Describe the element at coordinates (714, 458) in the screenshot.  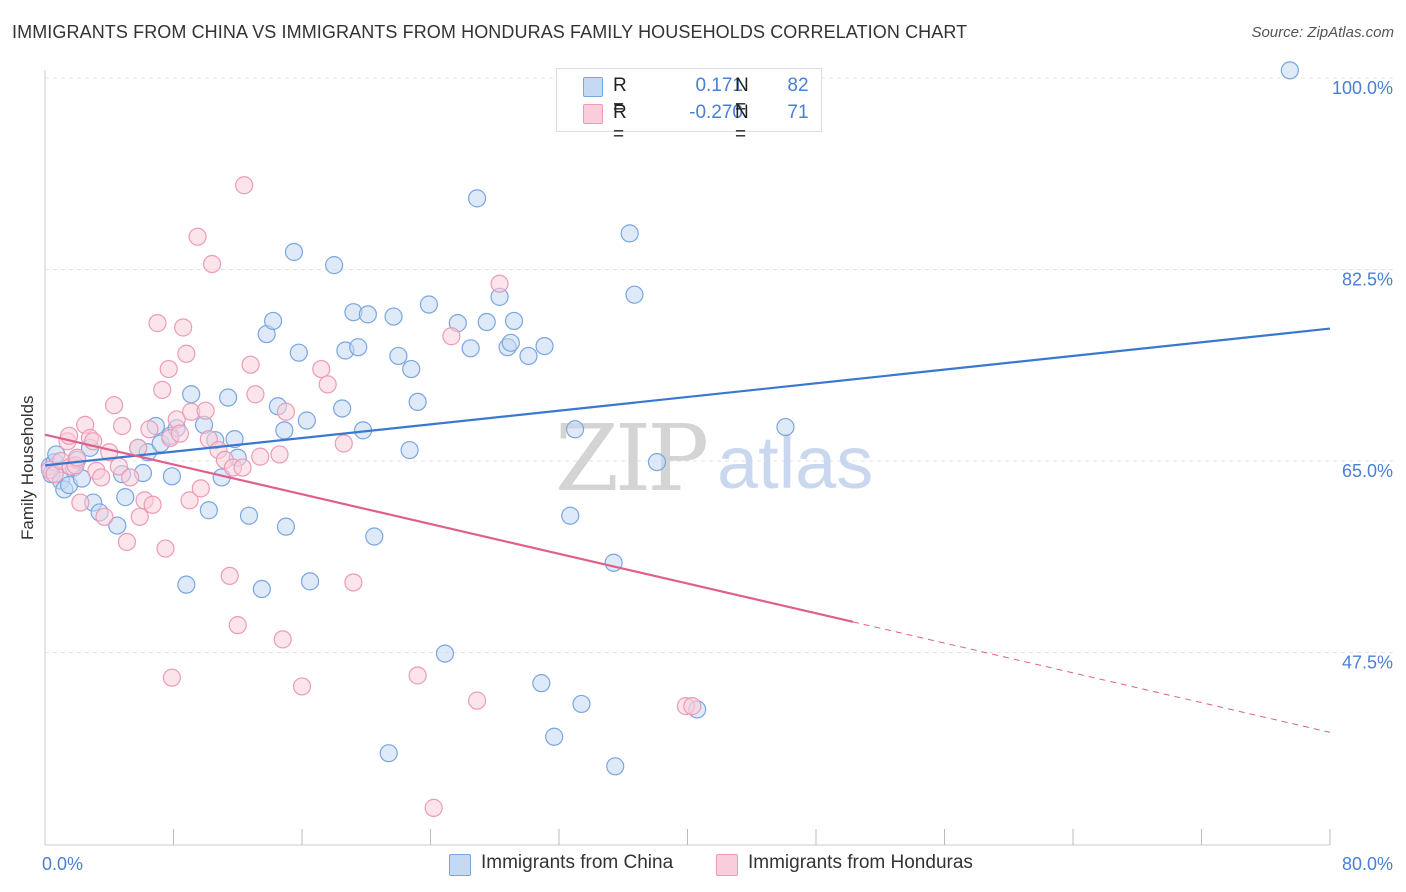
I see `watermark: ZIP atlas` at that location.